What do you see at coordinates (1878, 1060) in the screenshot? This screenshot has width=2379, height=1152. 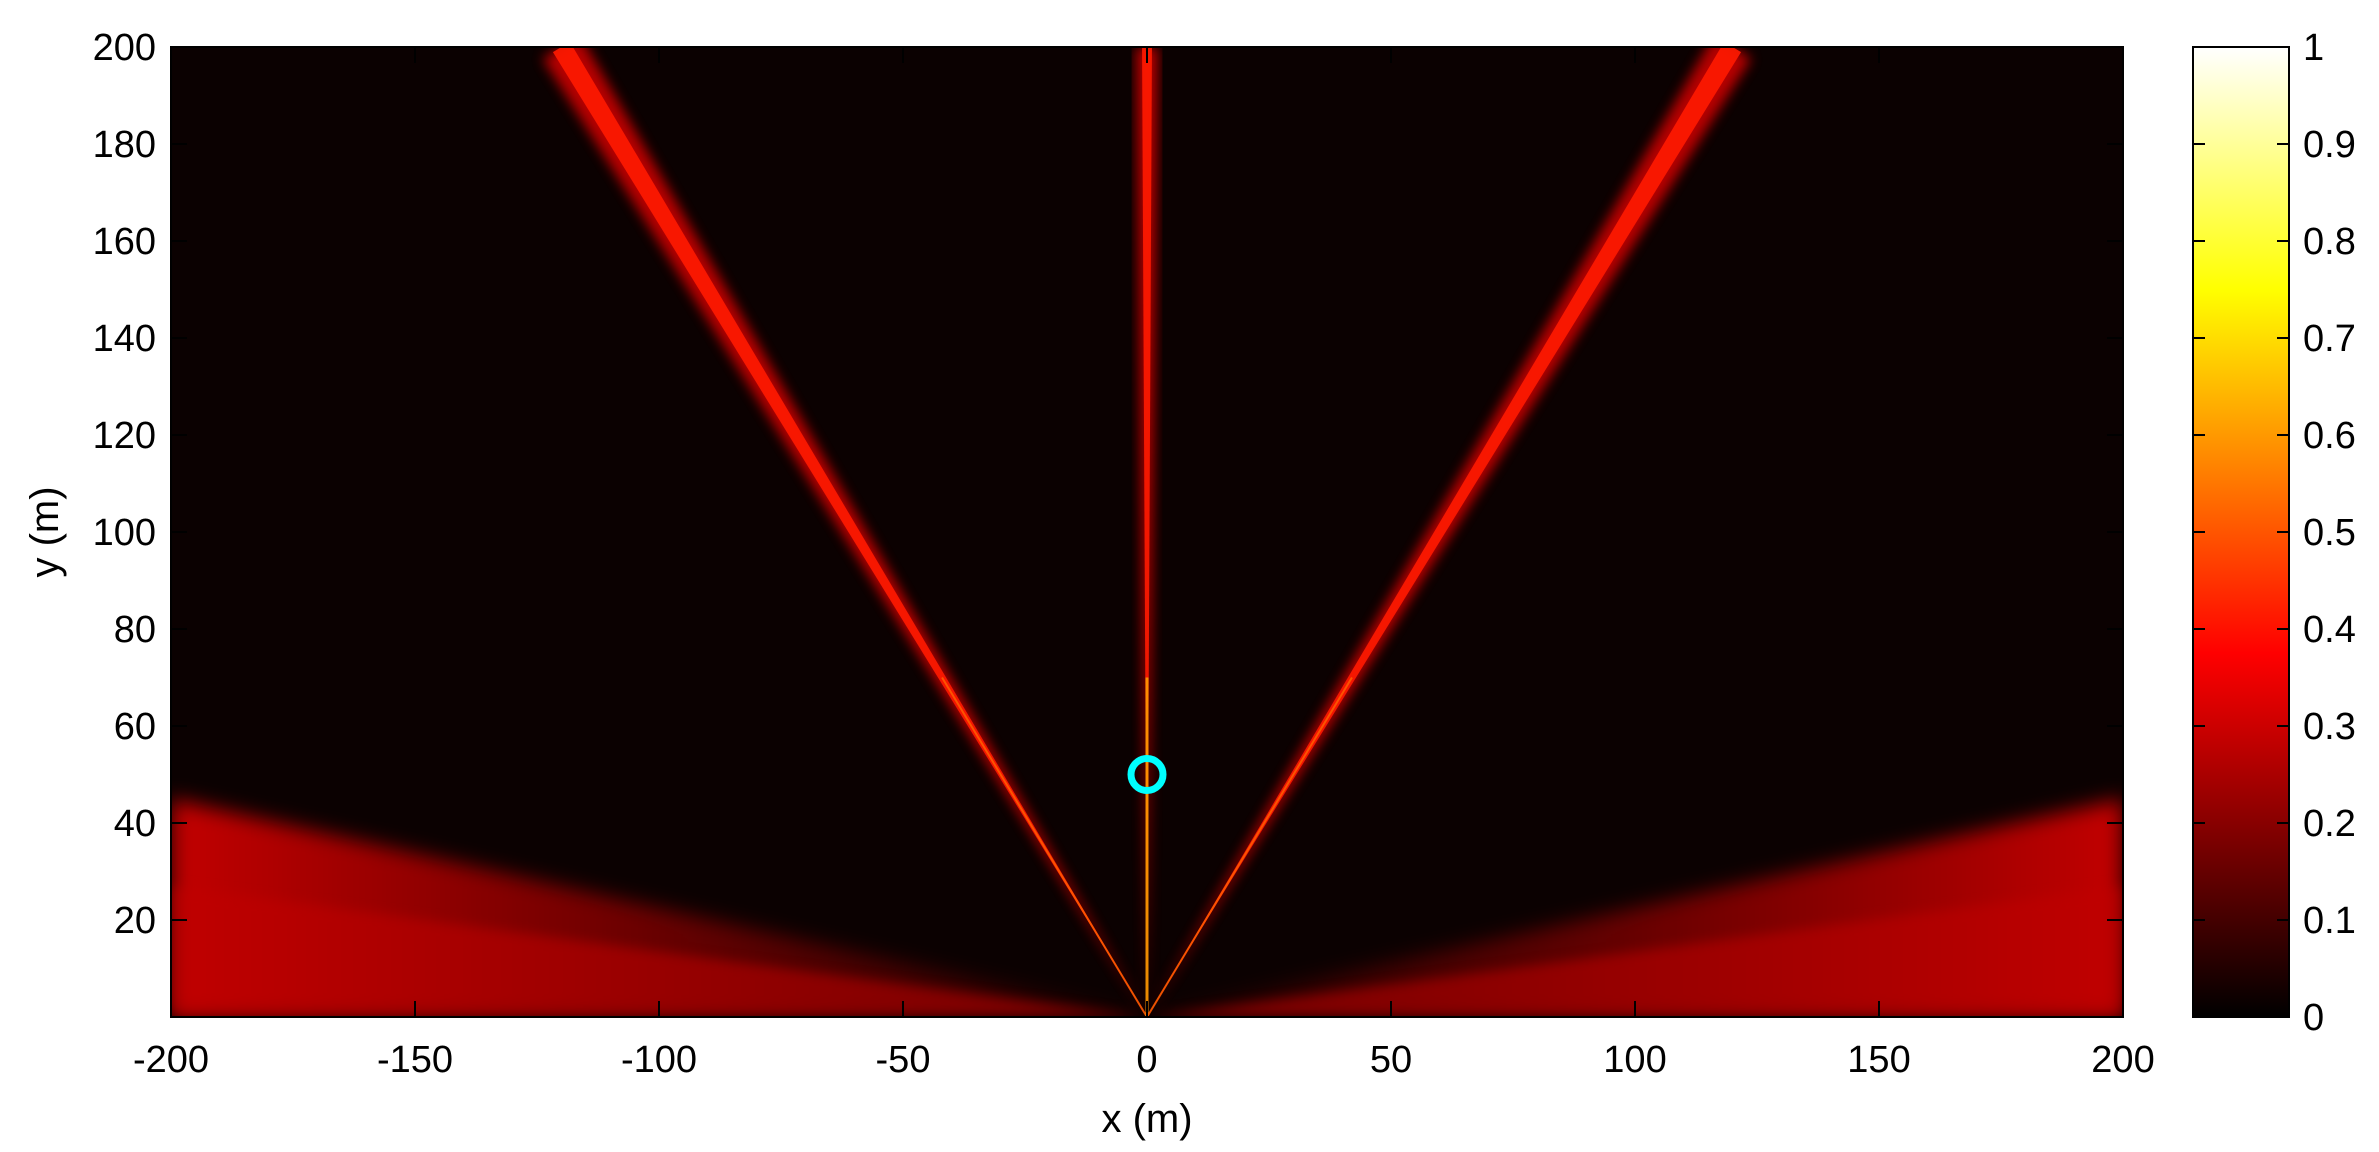 I see `x-tick-label: 150` at bounding box center [1878, 1060].